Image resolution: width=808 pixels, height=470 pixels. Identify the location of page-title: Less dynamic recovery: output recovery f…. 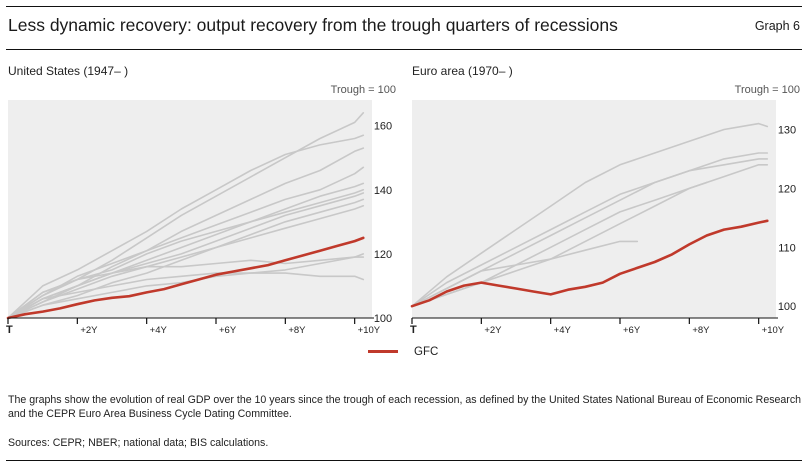
(313, 25).